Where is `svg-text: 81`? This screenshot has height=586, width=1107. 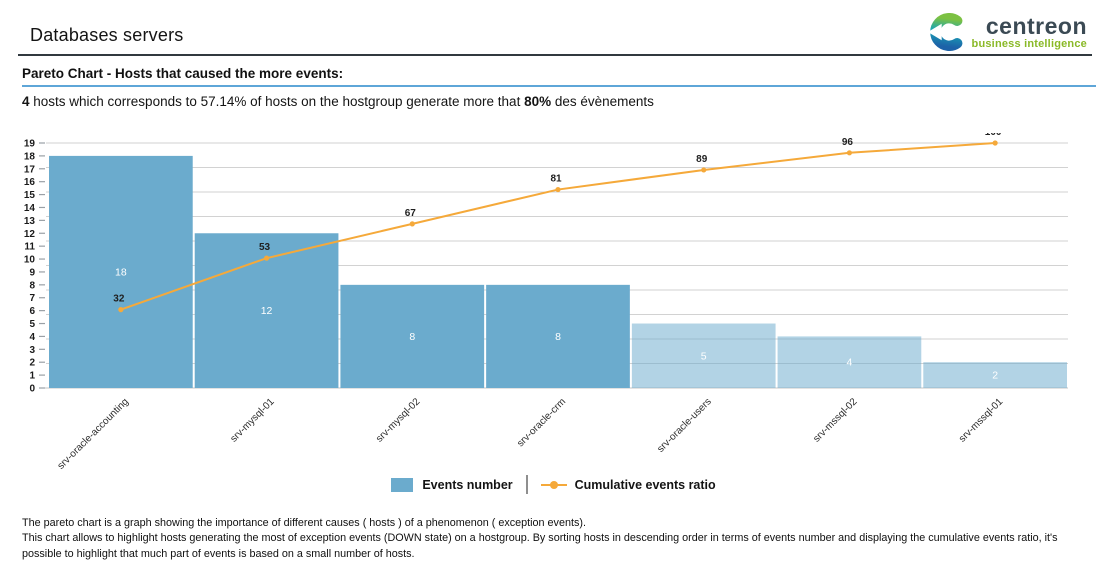 svg-text: 81 is located at coordinates (556, 179).